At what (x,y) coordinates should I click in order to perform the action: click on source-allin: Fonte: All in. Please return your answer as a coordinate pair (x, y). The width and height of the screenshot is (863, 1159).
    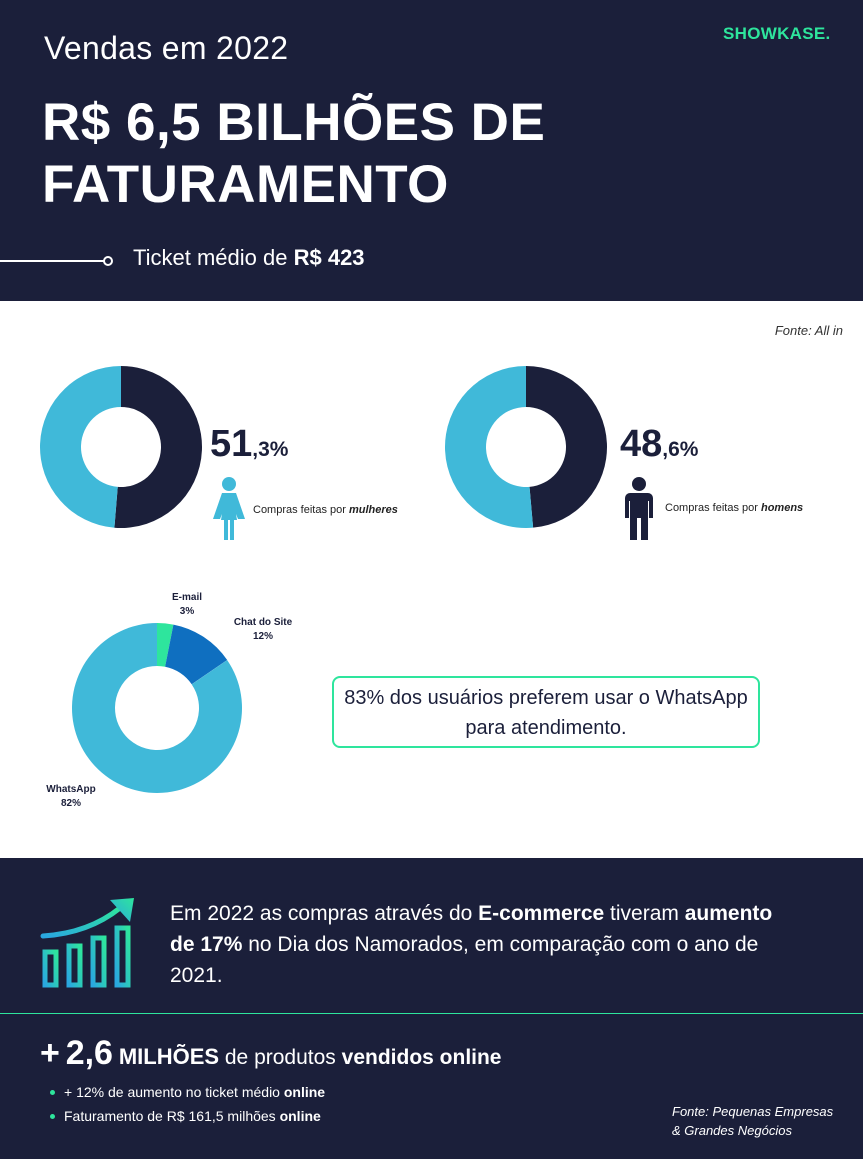
    Looking at the image, I should click on (808, 330).